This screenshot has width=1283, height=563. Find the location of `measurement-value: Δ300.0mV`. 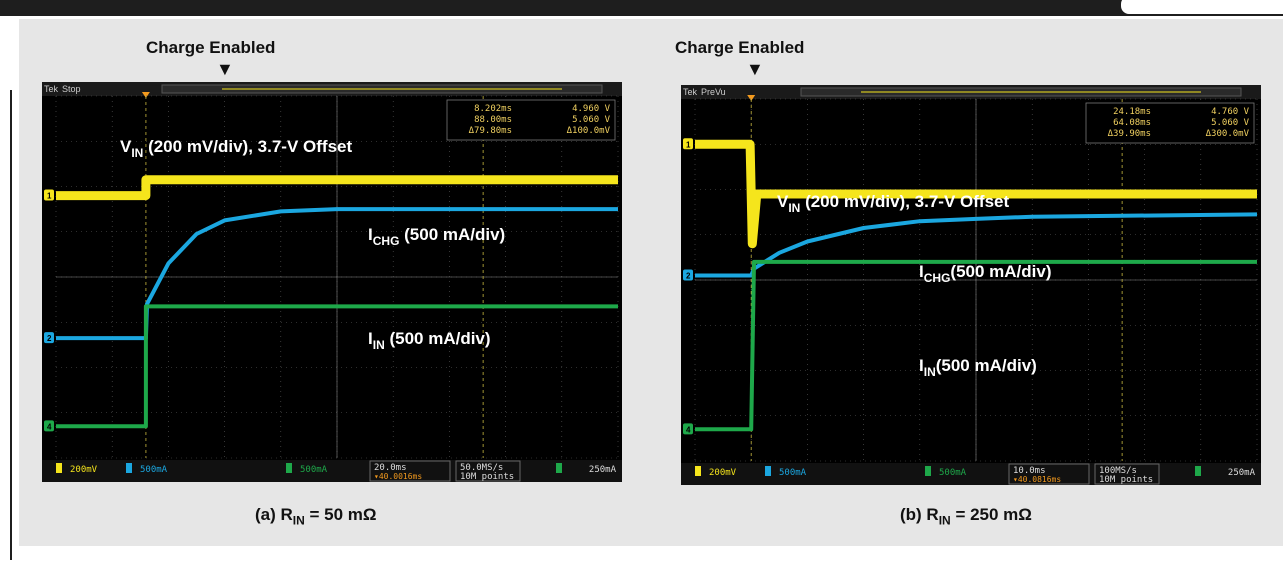

measurement-value: Δ300.0mV is located at coordinates (1228, 134).